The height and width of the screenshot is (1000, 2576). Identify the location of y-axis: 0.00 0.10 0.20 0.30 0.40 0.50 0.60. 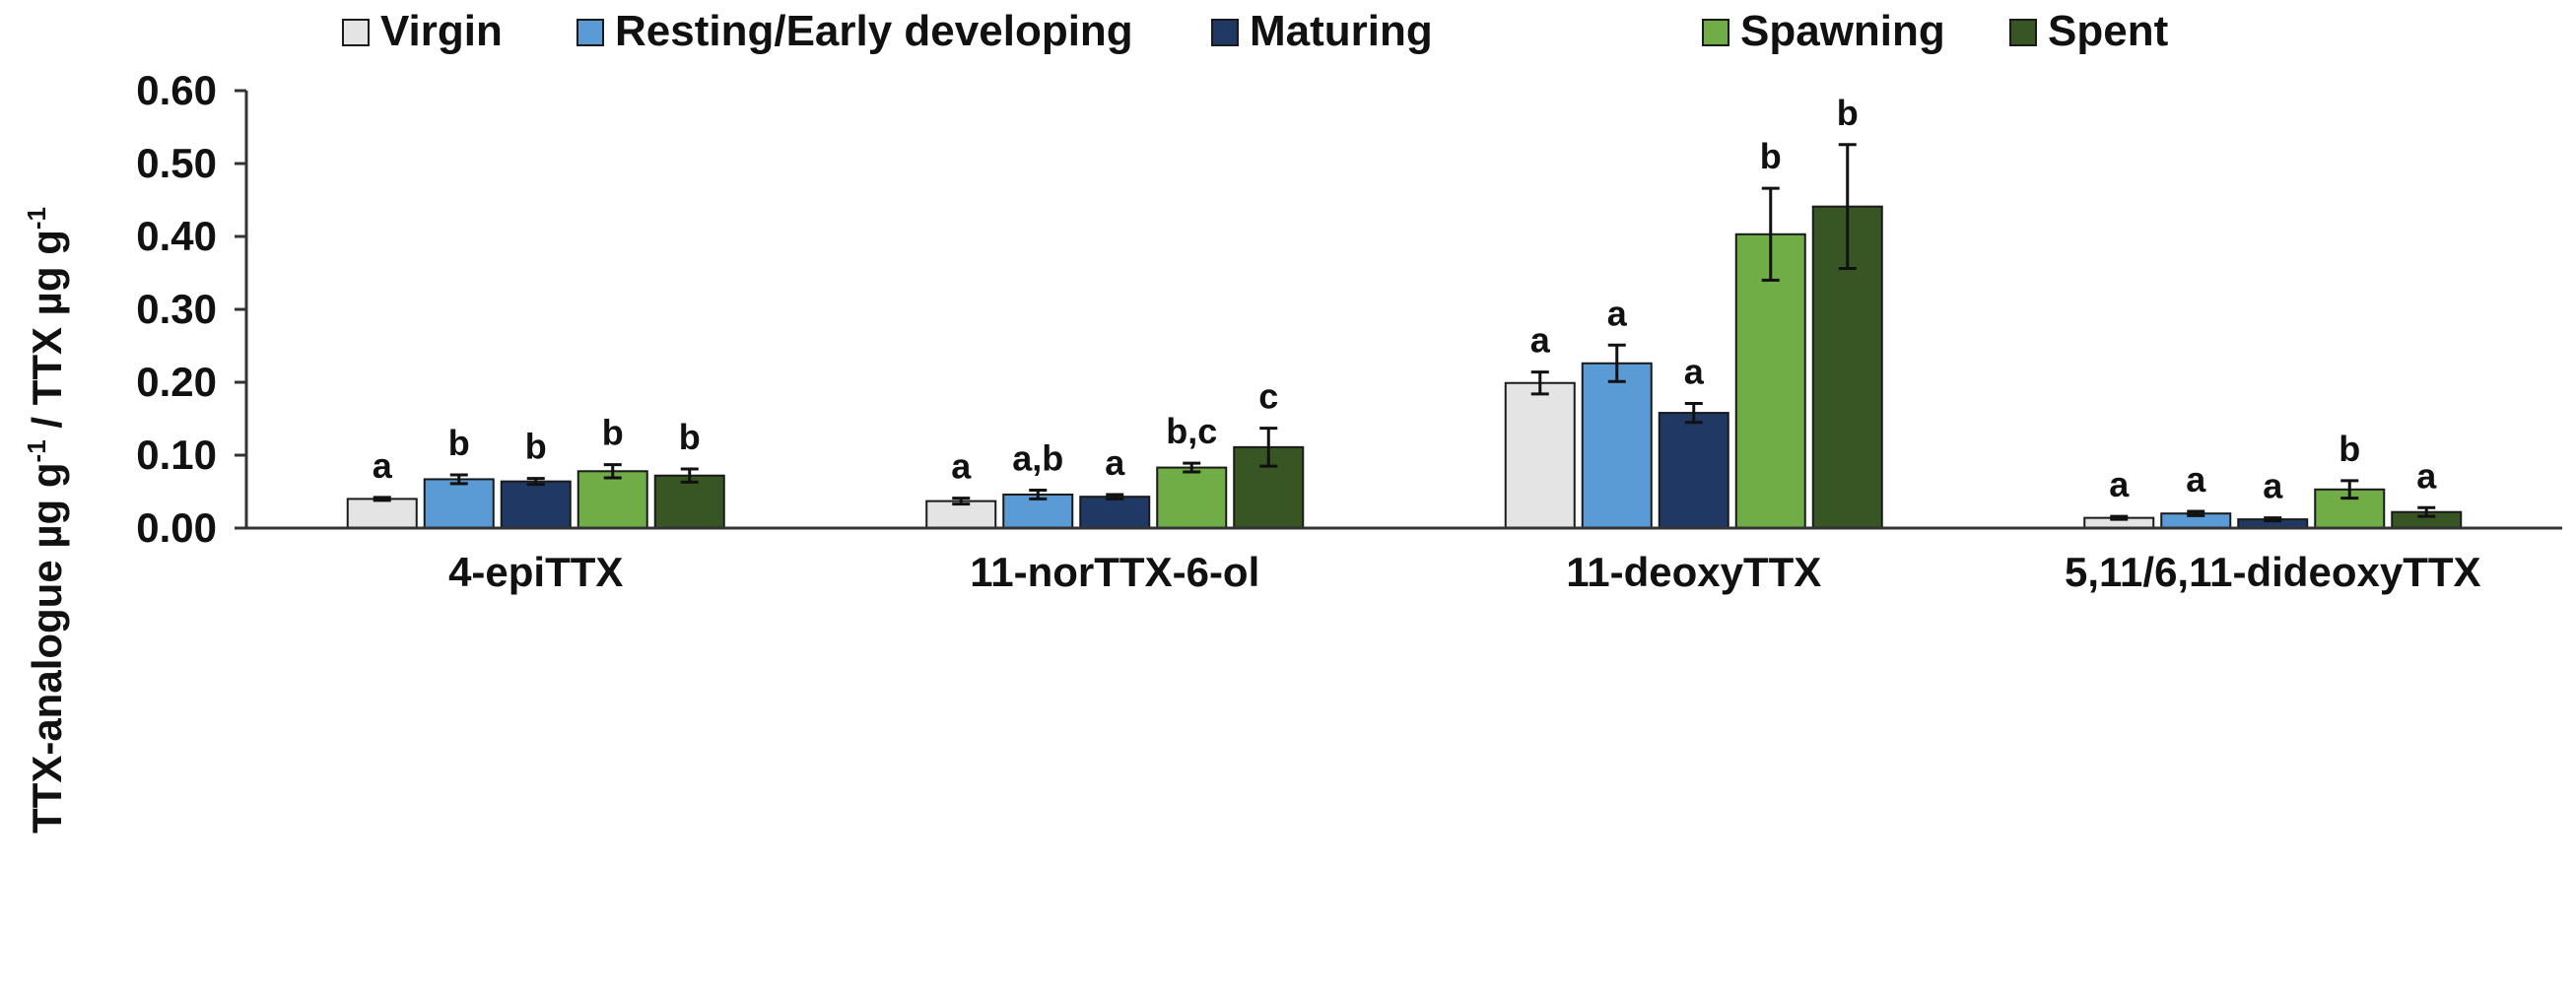
(192, 309).